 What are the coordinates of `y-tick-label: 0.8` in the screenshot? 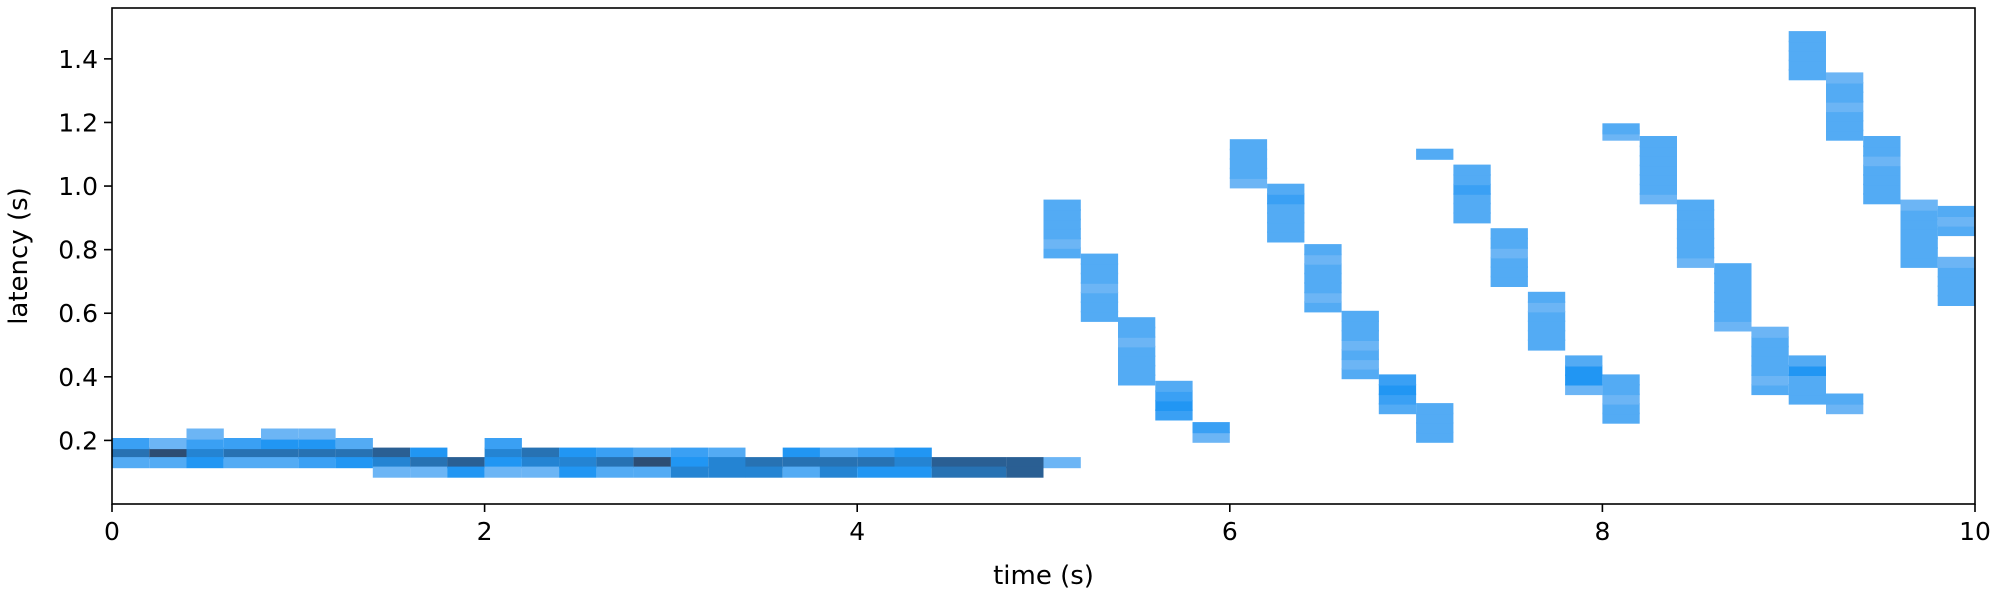 It's located at (78, 250).